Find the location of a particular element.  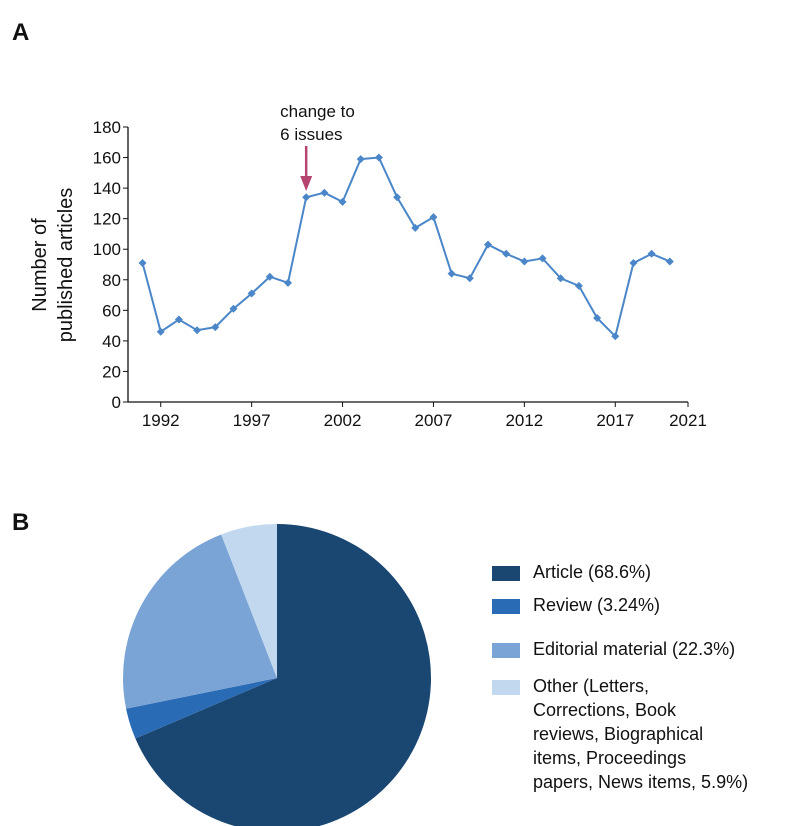

legend-label: Editorial material (22.3%) is located at coordinates (634, 649).